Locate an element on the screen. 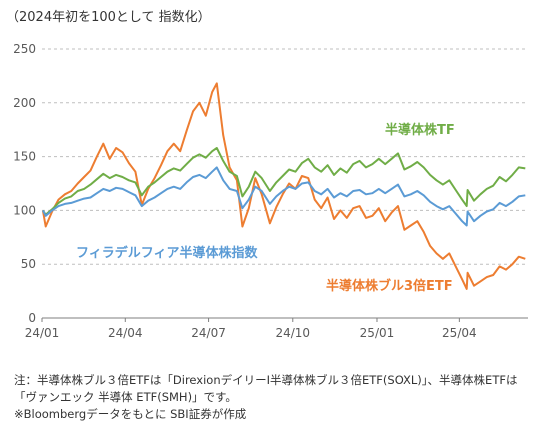  x-axis: 24/01 24/04 24/07 24/10 25/01 25/04 is located at coordinates (276, 328).